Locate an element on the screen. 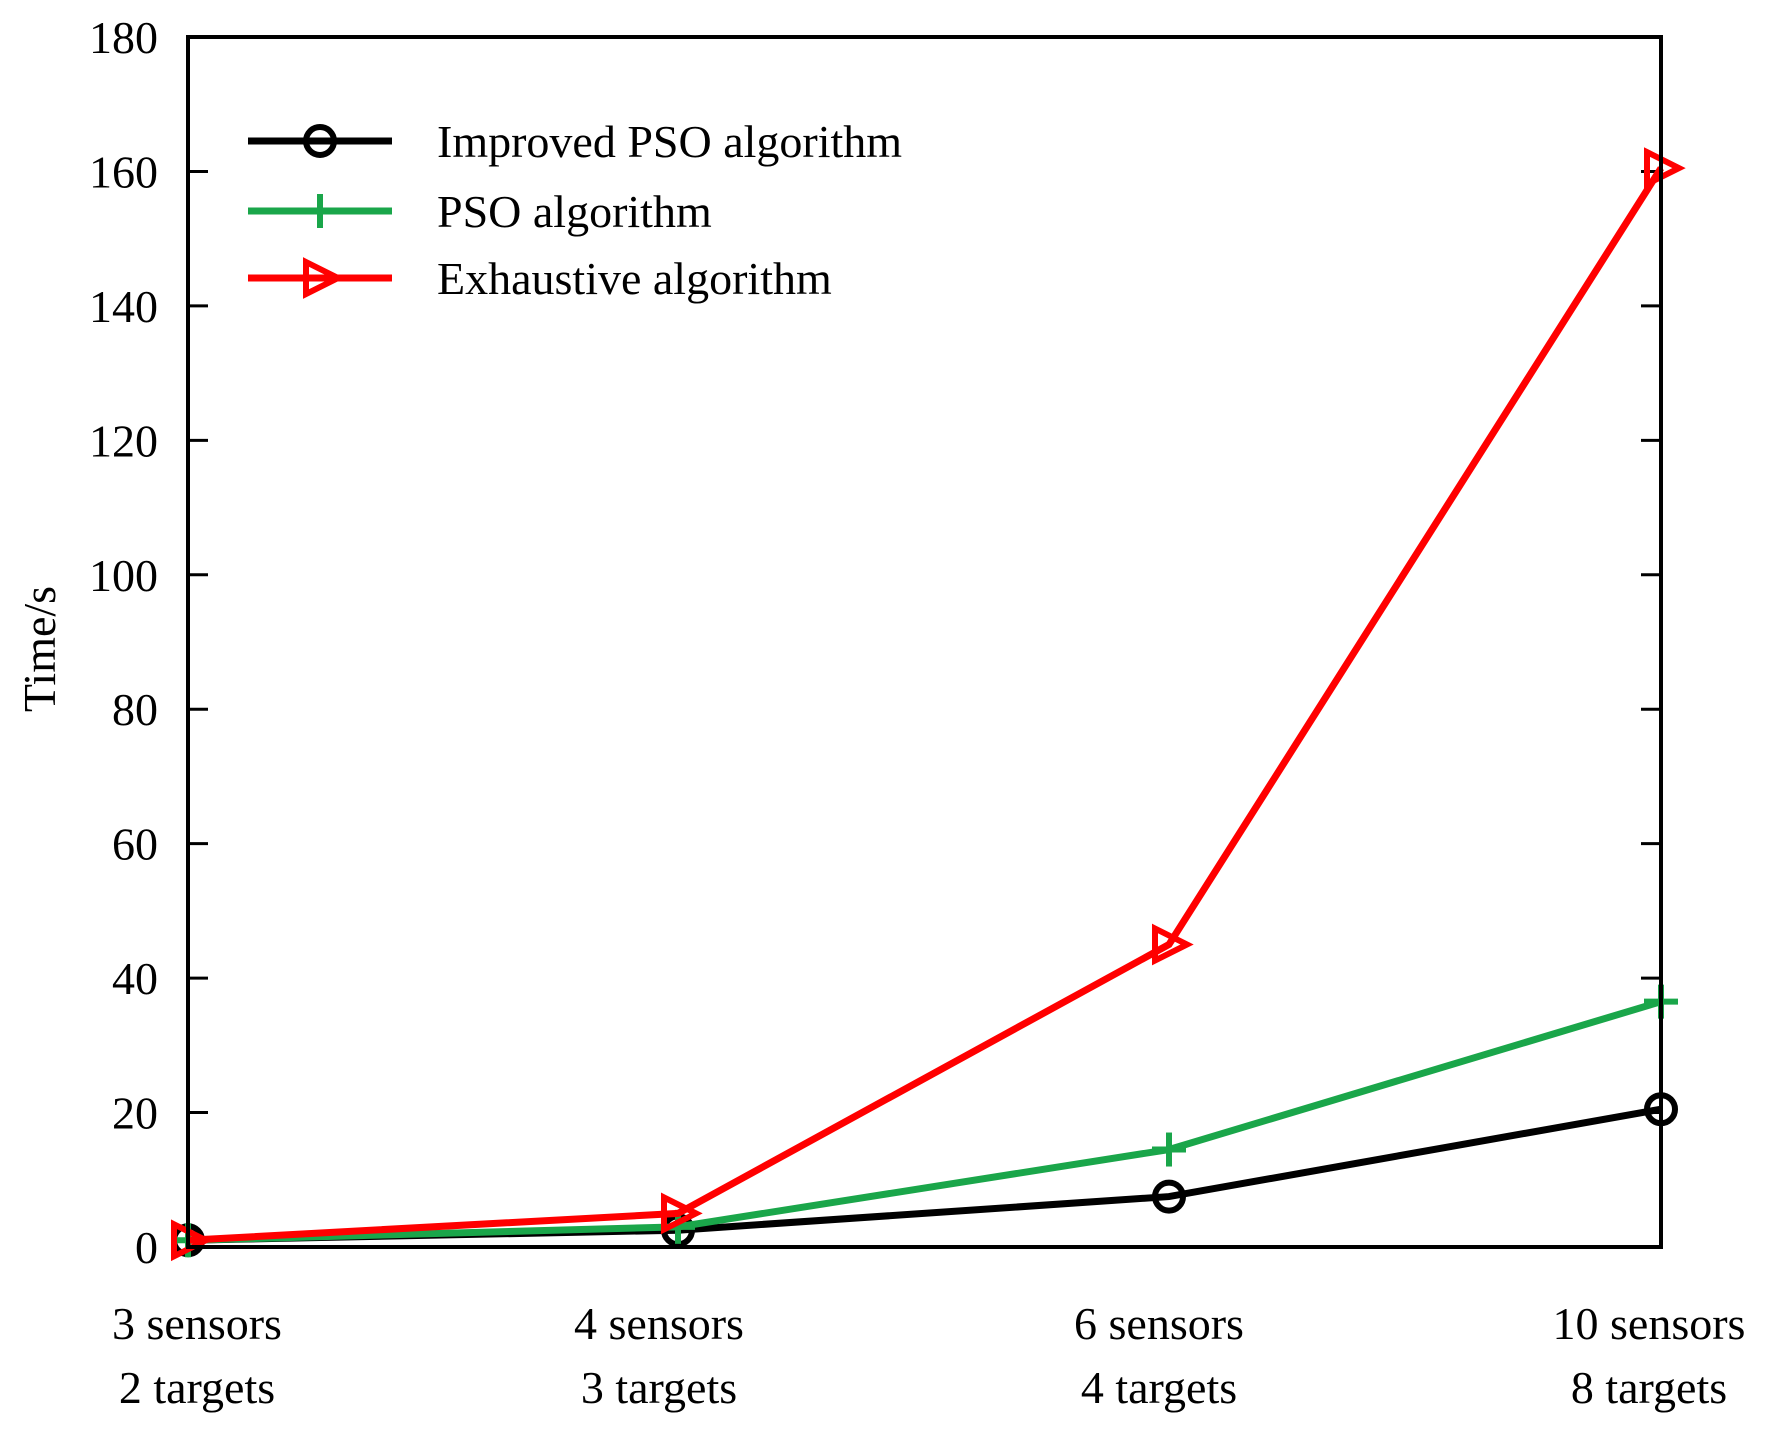 Image resolution: width=1779 pixels, height=1441 pixels. y-tick-label: 100 is located at coordinates (123, 575).